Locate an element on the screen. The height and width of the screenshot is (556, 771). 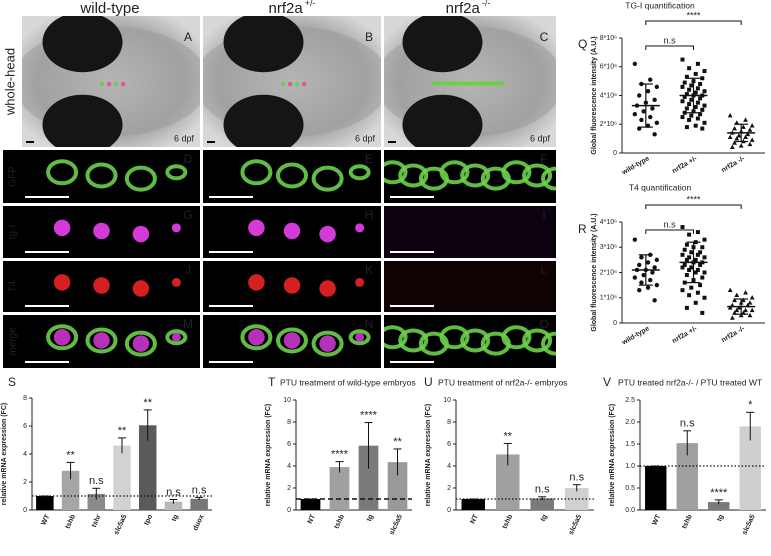
significance-label: * is located at coordinates (750, 405).